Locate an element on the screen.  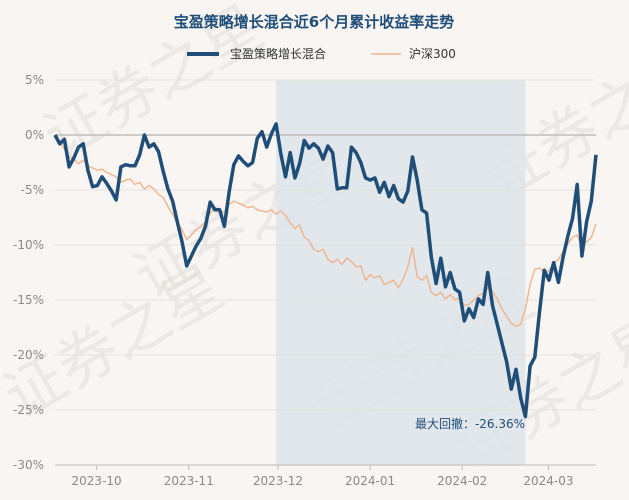
x-tick-label: 2023-10 is located at coordinates (97, 481).